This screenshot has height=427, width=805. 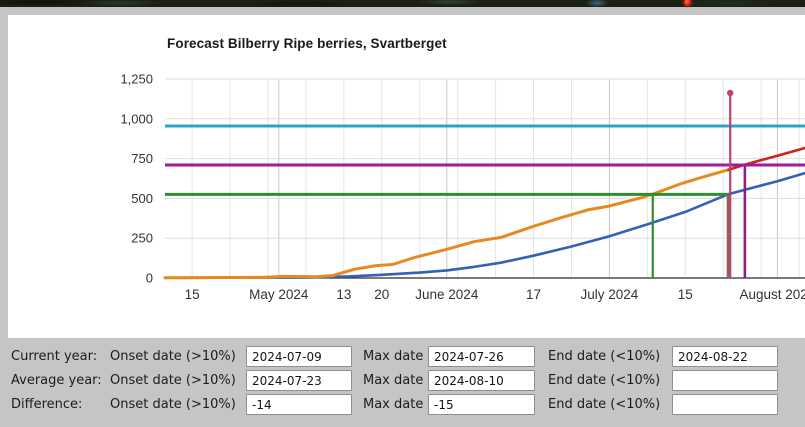 I want to click on y-tick-label: 1,000, so click(x=136, y=118).